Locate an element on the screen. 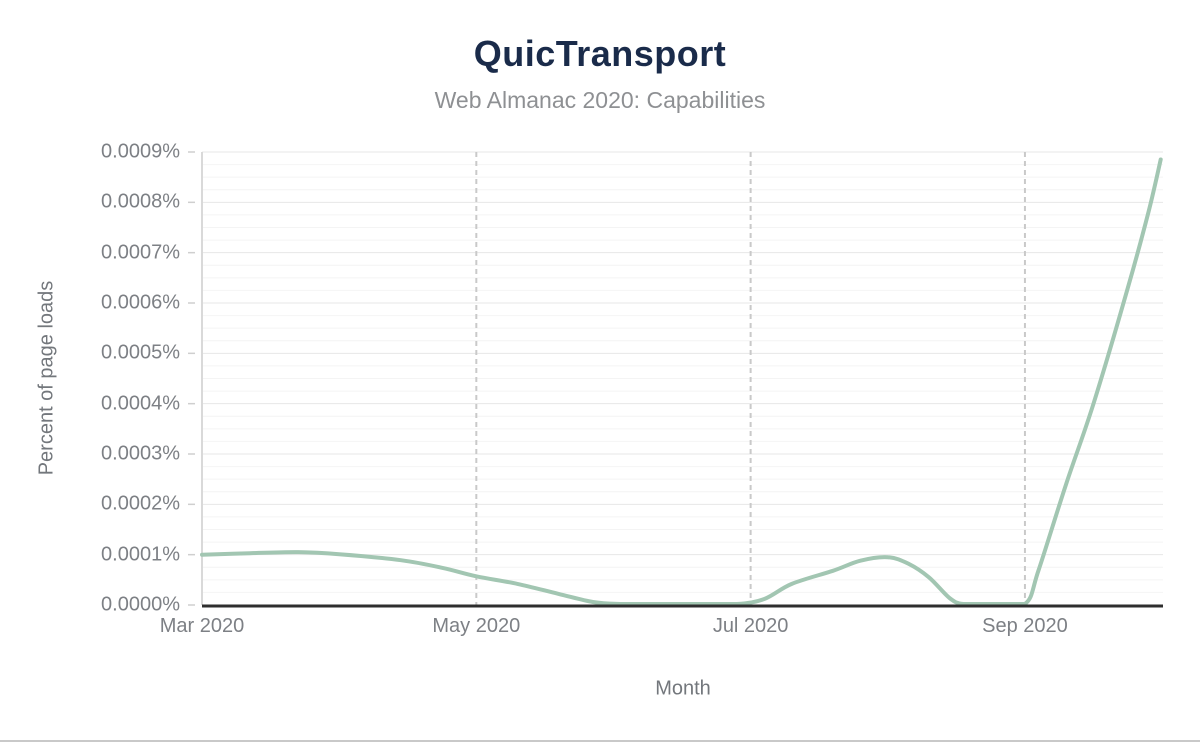 The width and height of the screenshot is (1200, 742). y-tick-label: 0.0000% is located at coordinates (140, 604).